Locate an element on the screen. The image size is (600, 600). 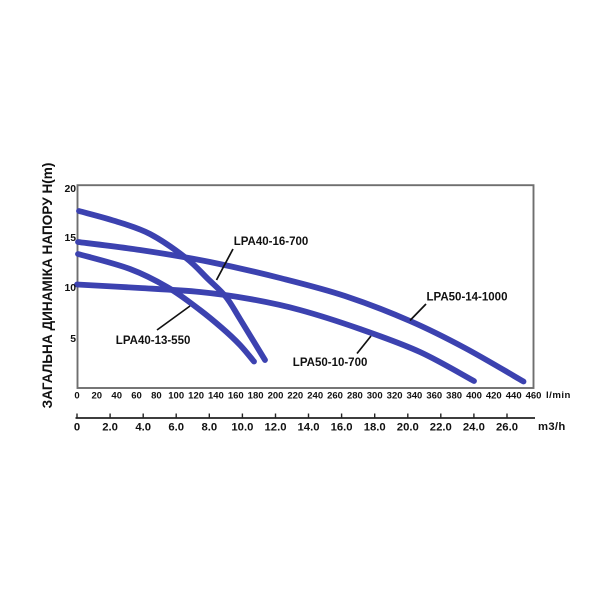
svg-text: 5 is located at coordinates (73, 339).